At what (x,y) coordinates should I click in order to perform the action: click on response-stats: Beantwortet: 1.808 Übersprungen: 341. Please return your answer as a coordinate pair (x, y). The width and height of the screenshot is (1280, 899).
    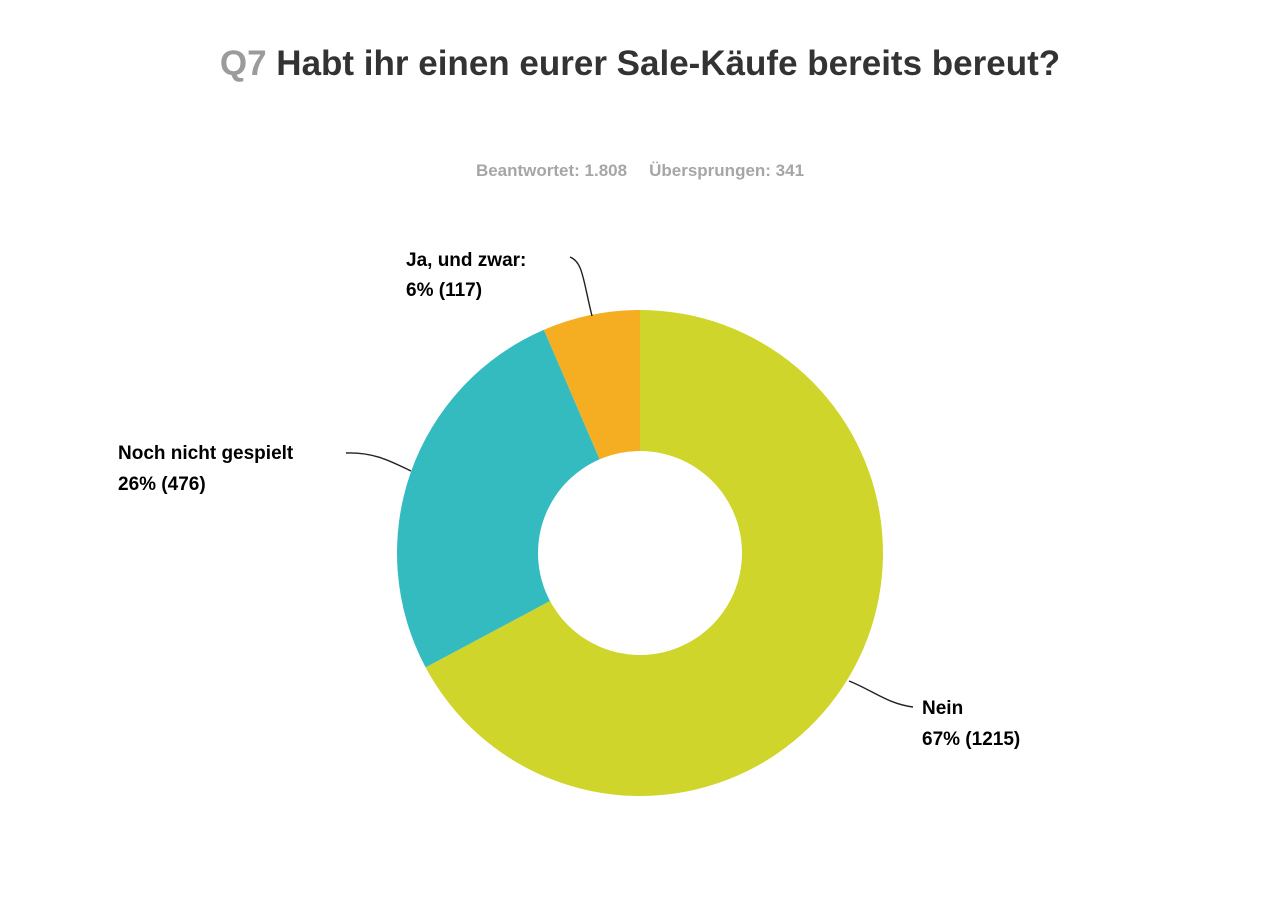
    Looking at the image, I should click on (640, 171).